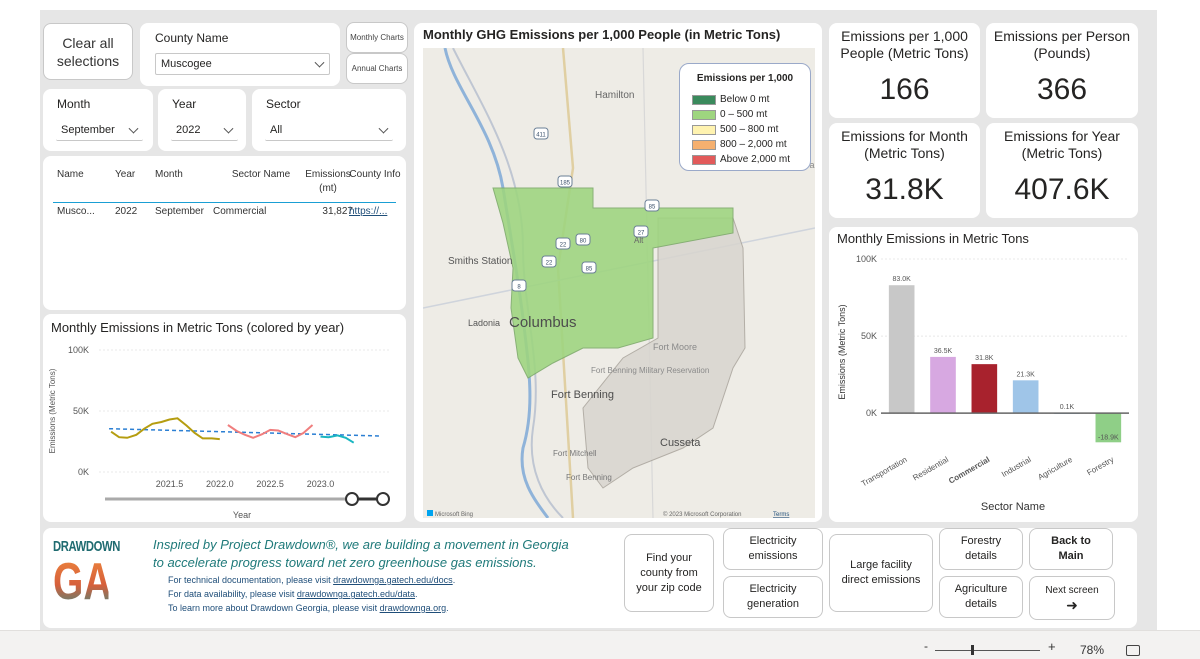 The height and width of the screenshot is (659, 1200). I want to click on place-label: Columbus, so click(543, 322).